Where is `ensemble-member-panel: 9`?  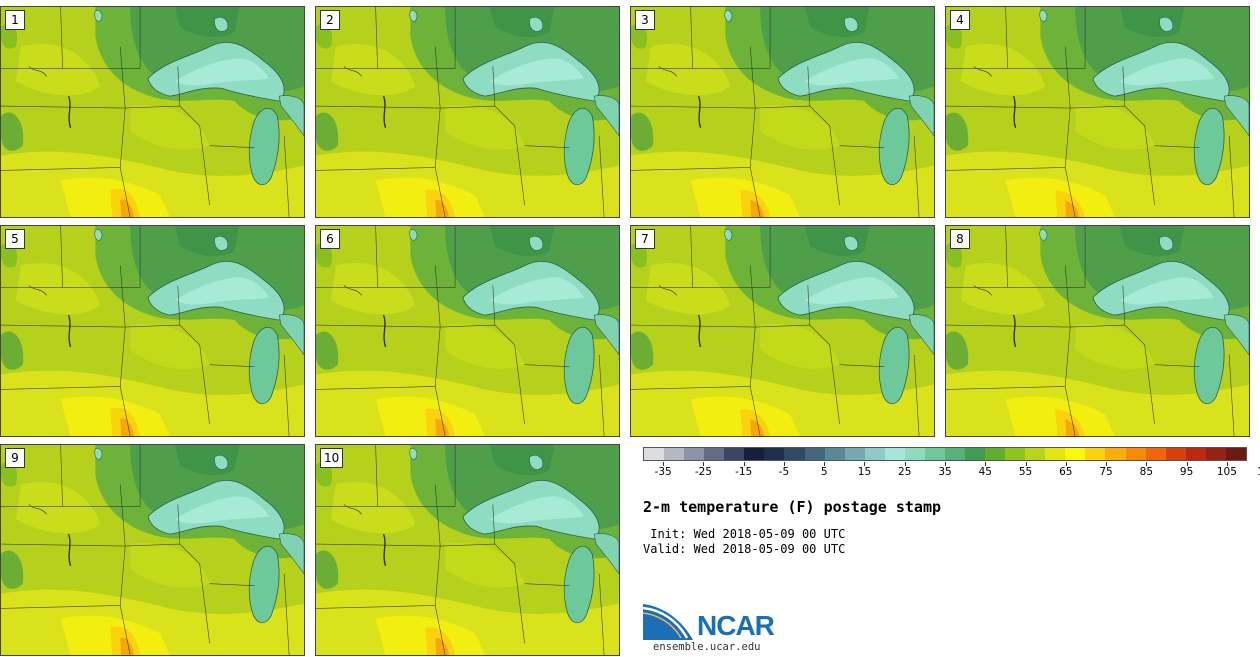
ensemble-member-panel: 9 is located at coordinates (152, 550).